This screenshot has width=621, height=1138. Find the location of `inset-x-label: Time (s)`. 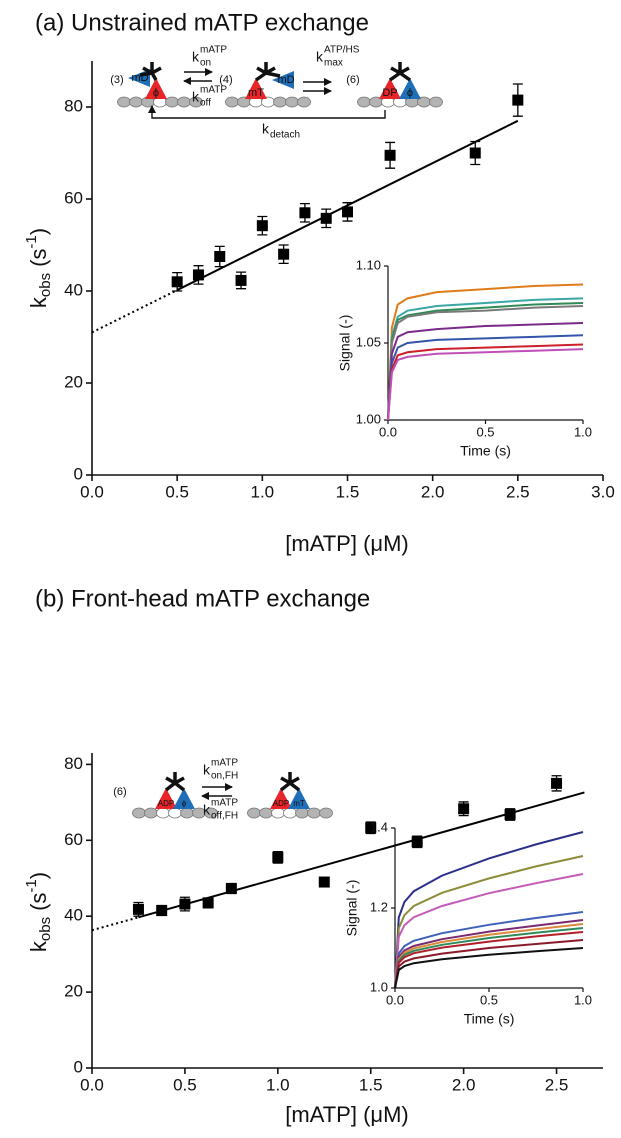

inset-x-label: Time (s) is located at coordinates (485, 451).